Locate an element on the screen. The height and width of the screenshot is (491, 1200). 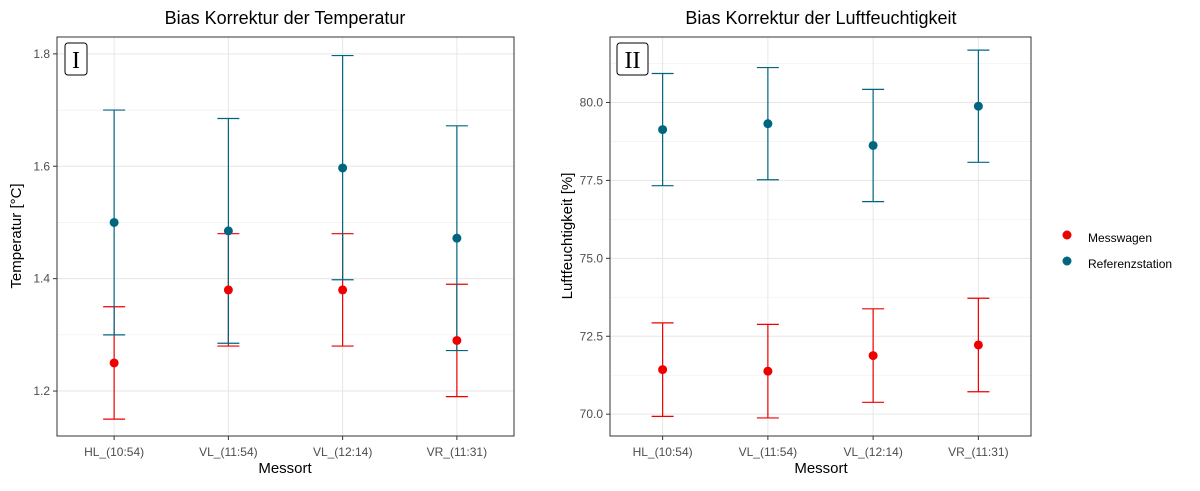
humidity-x-tick-label: VL_(12:14) is located at coordinates (872, 452).